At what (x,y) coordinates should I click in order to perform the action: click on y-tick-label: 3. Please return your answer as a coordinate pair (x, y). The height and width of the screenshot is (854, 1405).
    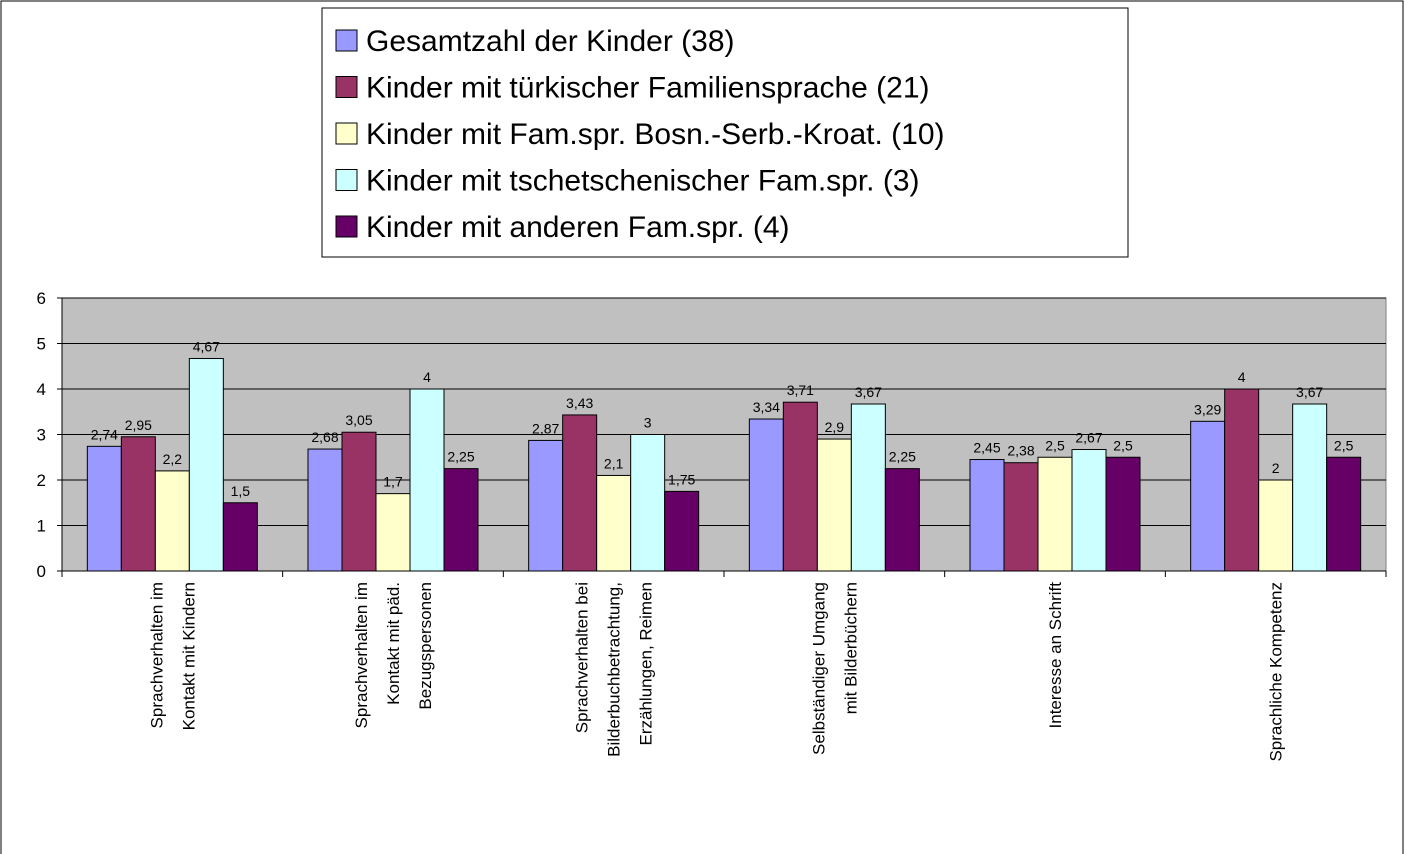
    Looking at the image, I should click on (41, 435).